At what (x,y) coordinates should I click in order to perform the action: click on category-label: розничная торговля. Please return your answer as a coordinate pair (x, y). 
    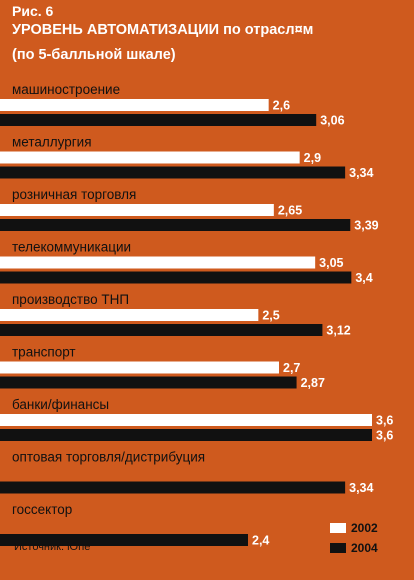
    Looking at the image, I should click on (74, 194).